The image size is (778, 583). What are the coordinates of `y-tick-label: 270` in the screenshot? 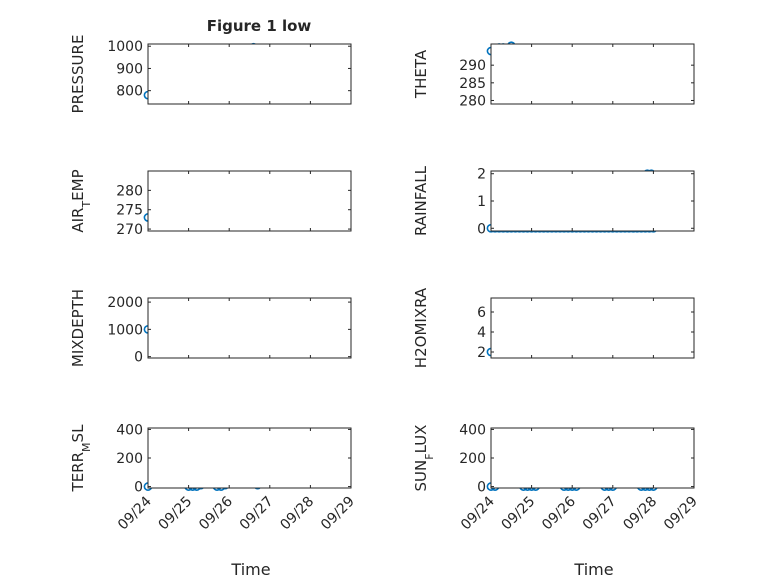 It's located at (129, 230).